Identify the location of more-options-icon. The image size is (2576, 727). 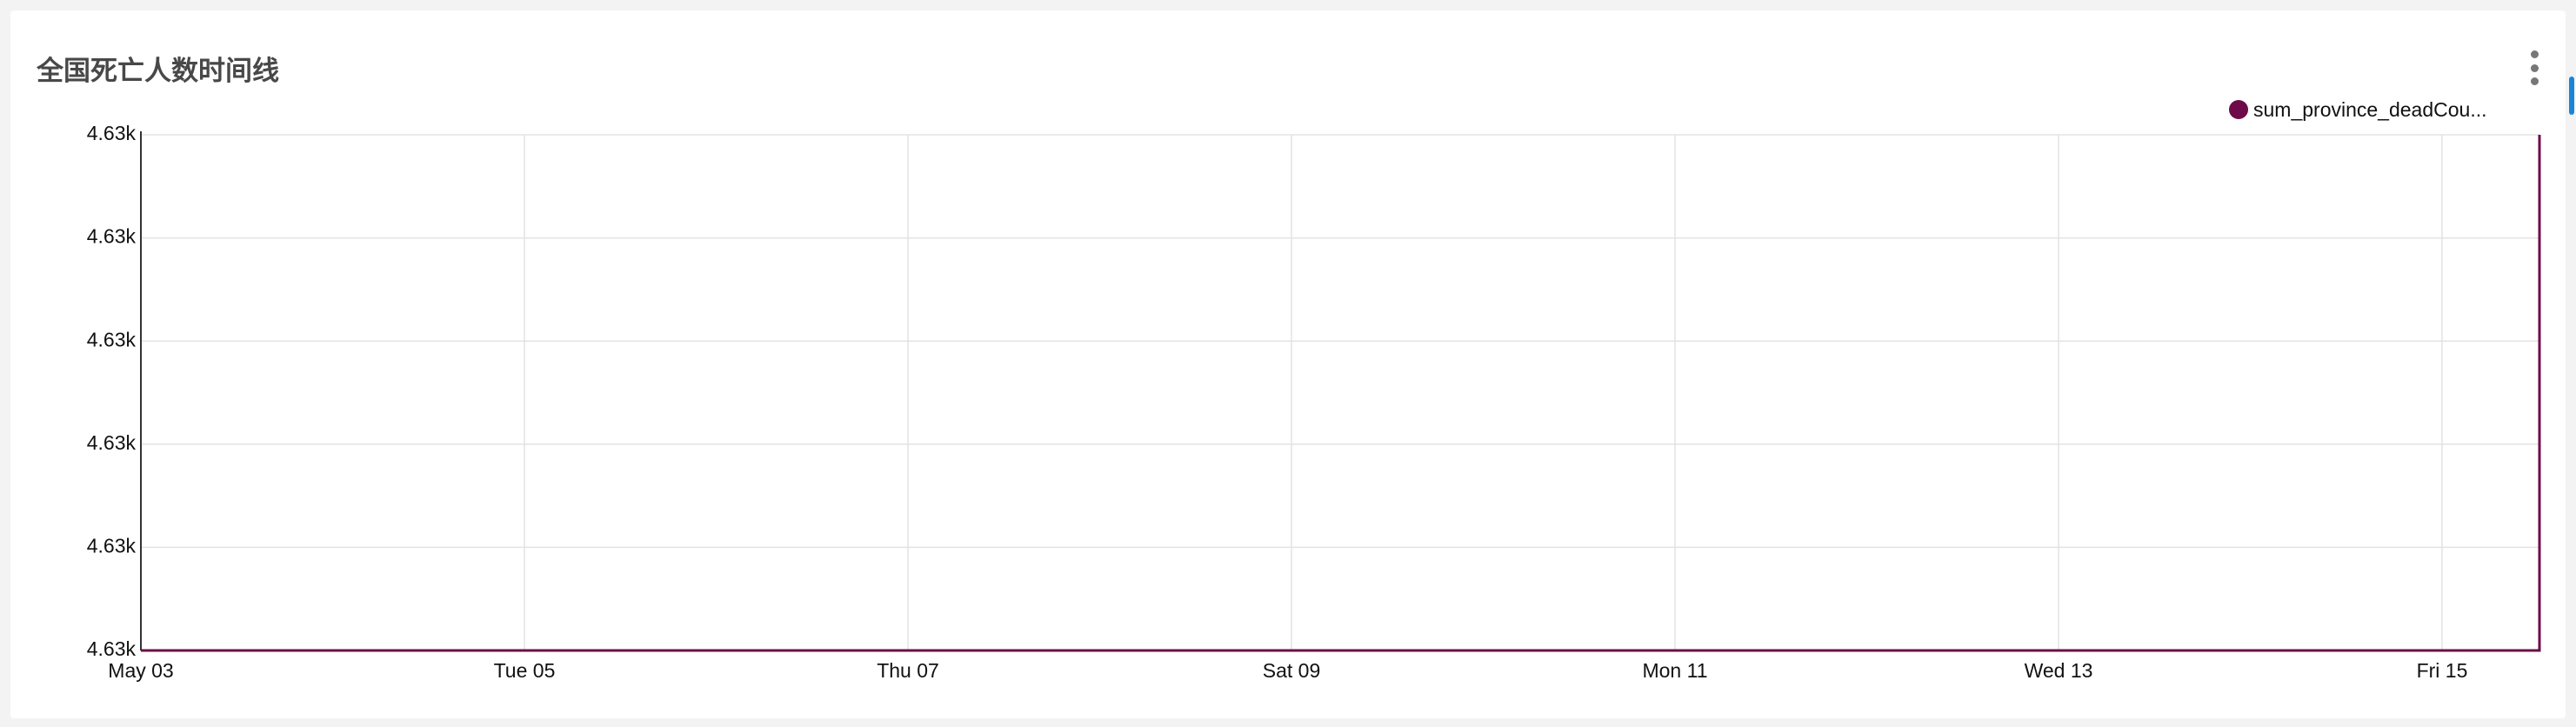
(2534, 67).